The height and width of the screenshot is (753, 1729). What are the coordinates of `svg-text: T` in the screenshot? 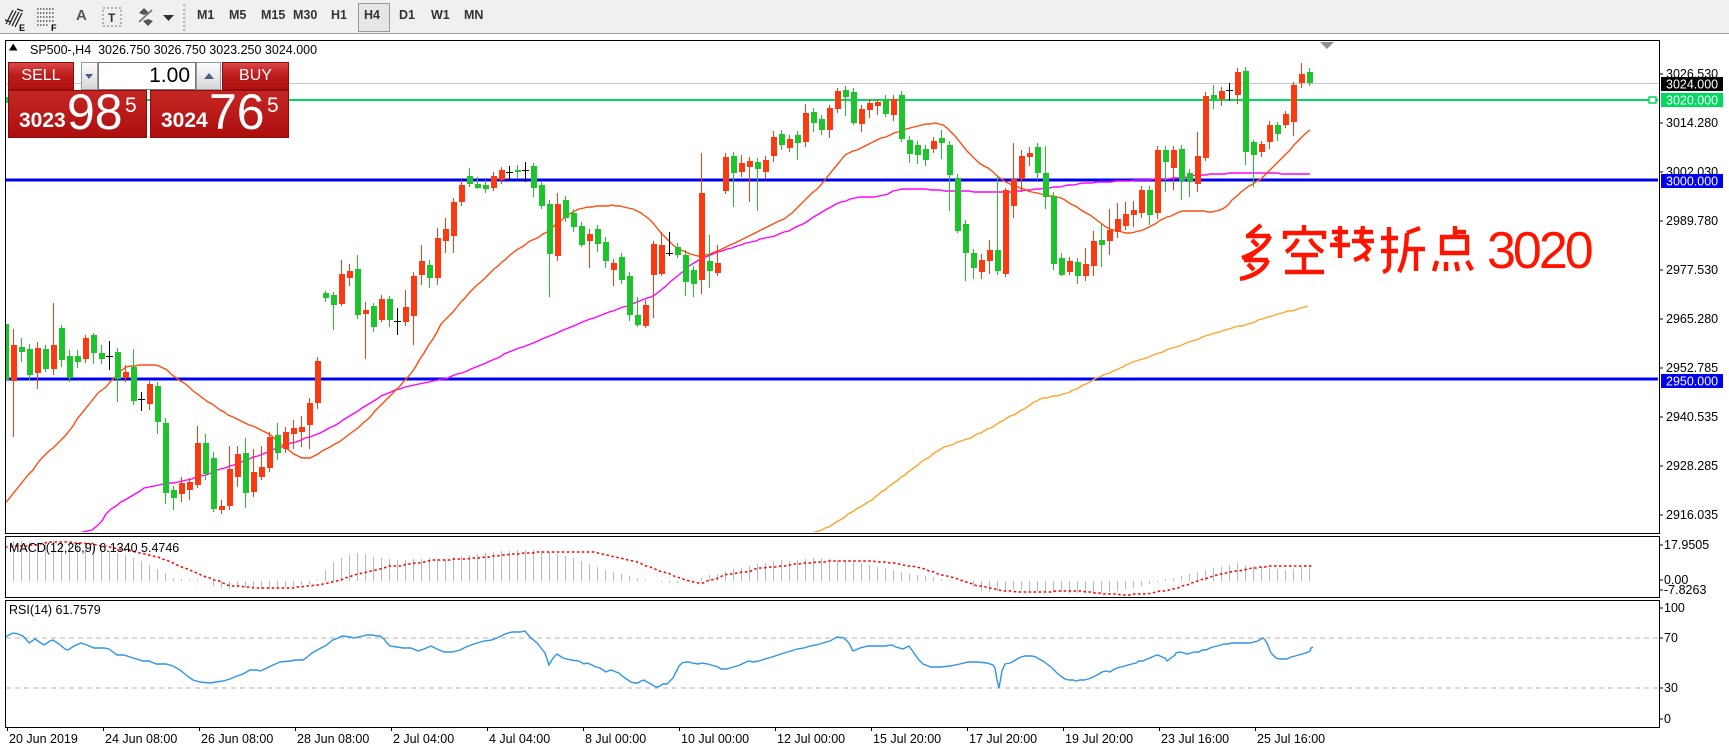 It's located at (112, 18).